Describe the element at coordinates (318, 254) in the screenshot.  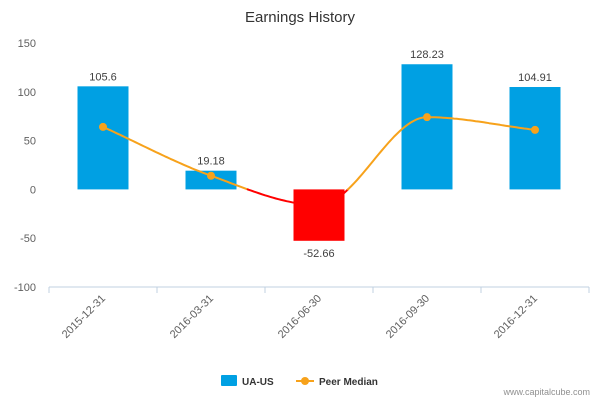
I see `bar-data-label: -52.66` at that location.